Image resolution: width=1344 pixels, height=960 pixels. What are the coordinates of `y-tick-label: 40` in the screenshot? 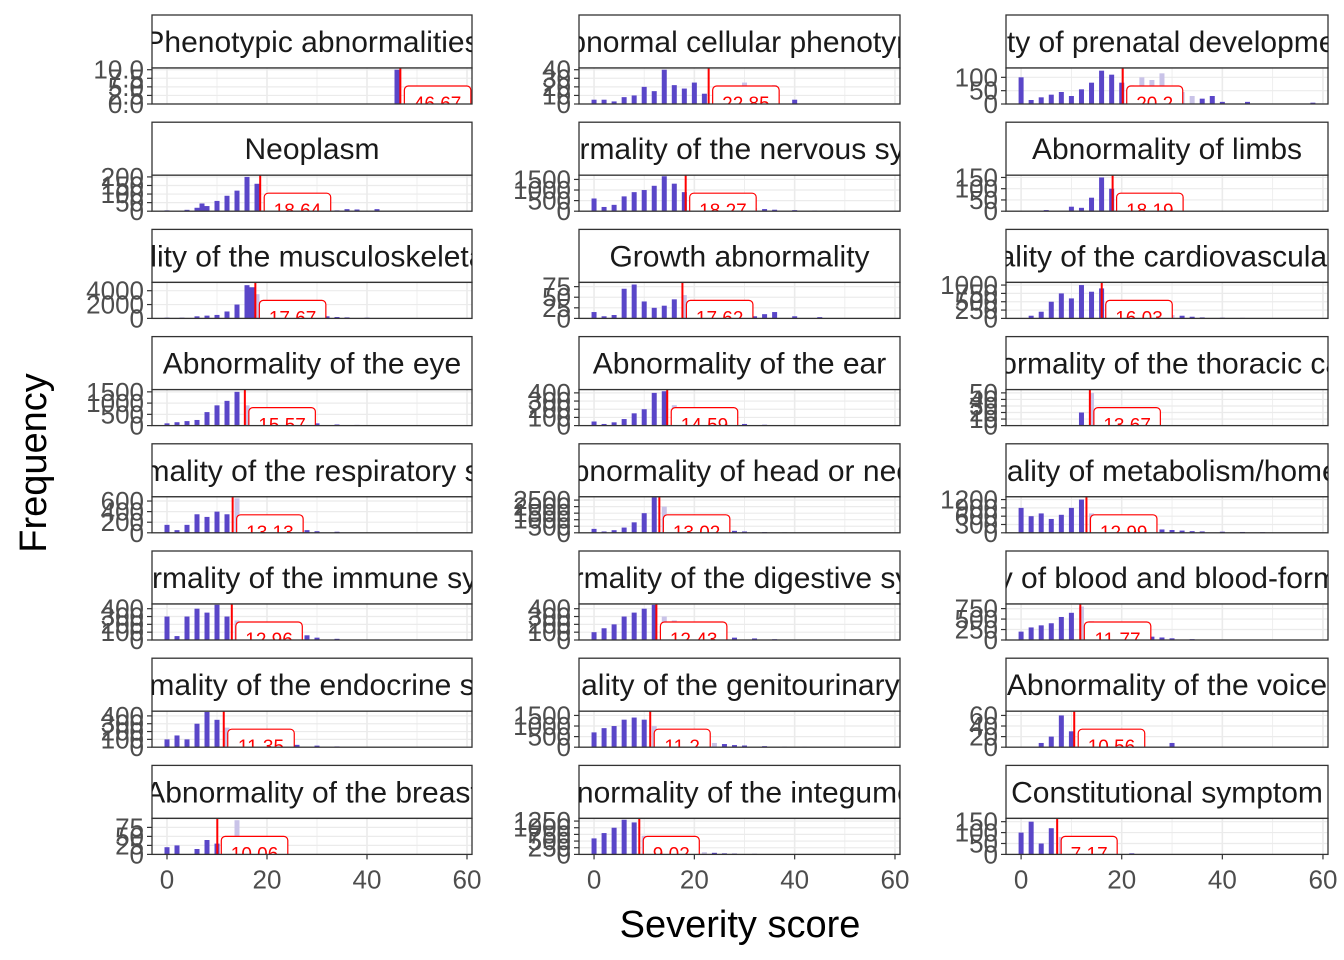 It's located at (983, 399).